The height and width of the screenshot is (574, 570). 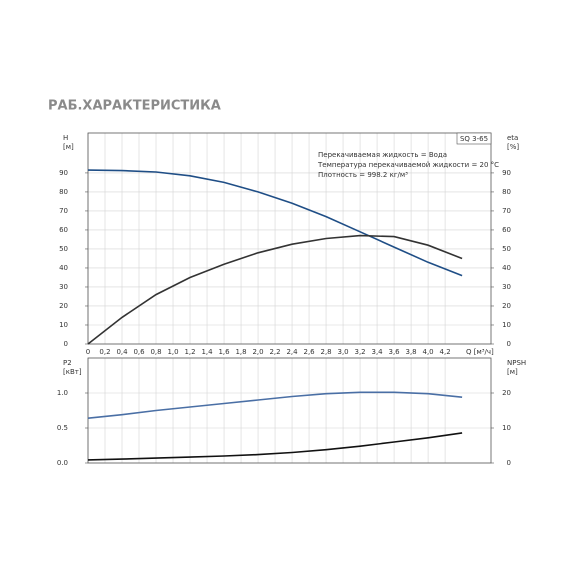 What do you see at coordinates (63, 192) in the screenshot?
I see `y-tick-label: 80` at bounding box center [63, 192].